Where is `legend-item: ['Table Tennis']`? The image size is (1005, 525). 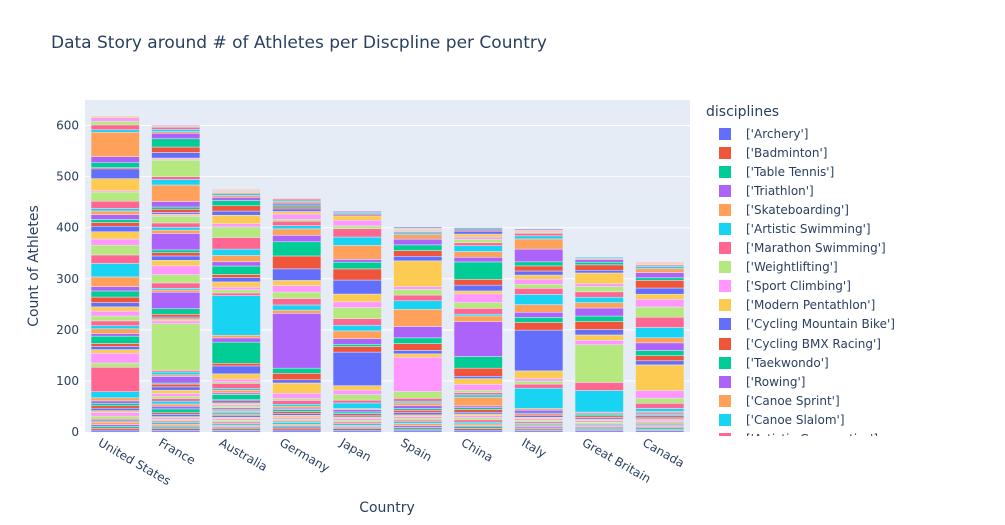
legend-item: ['Table Tennis'] is located at coordinates (851, 171).